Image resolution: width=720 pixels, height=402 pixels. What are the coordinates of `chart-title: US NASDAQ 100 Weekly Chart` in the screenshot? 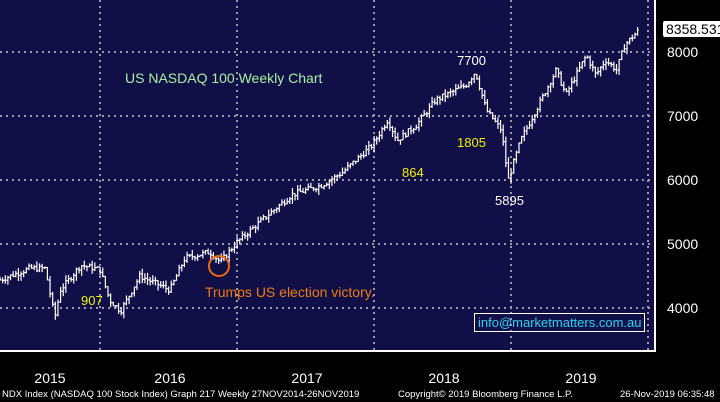 It's located at (224, 78).